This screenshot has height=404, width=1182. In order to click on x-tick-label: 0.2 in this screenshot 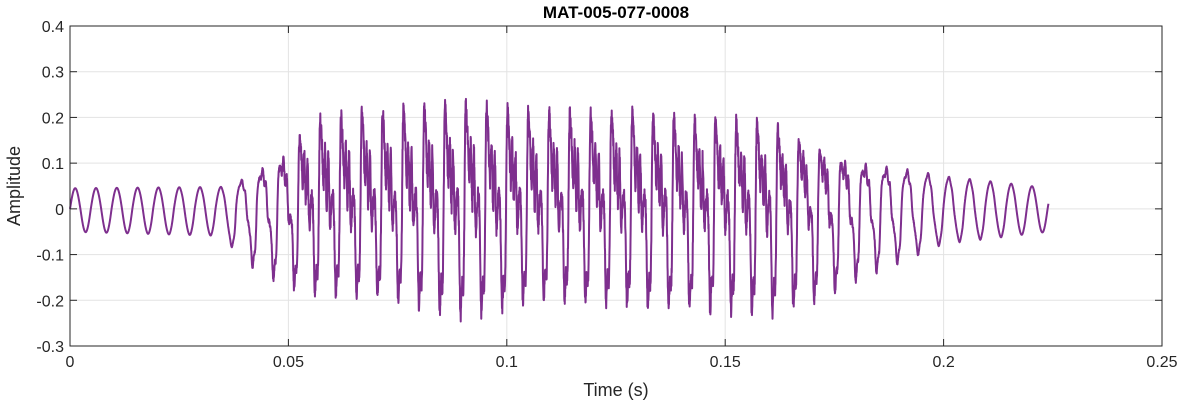, I will do `click(943, 362)`.